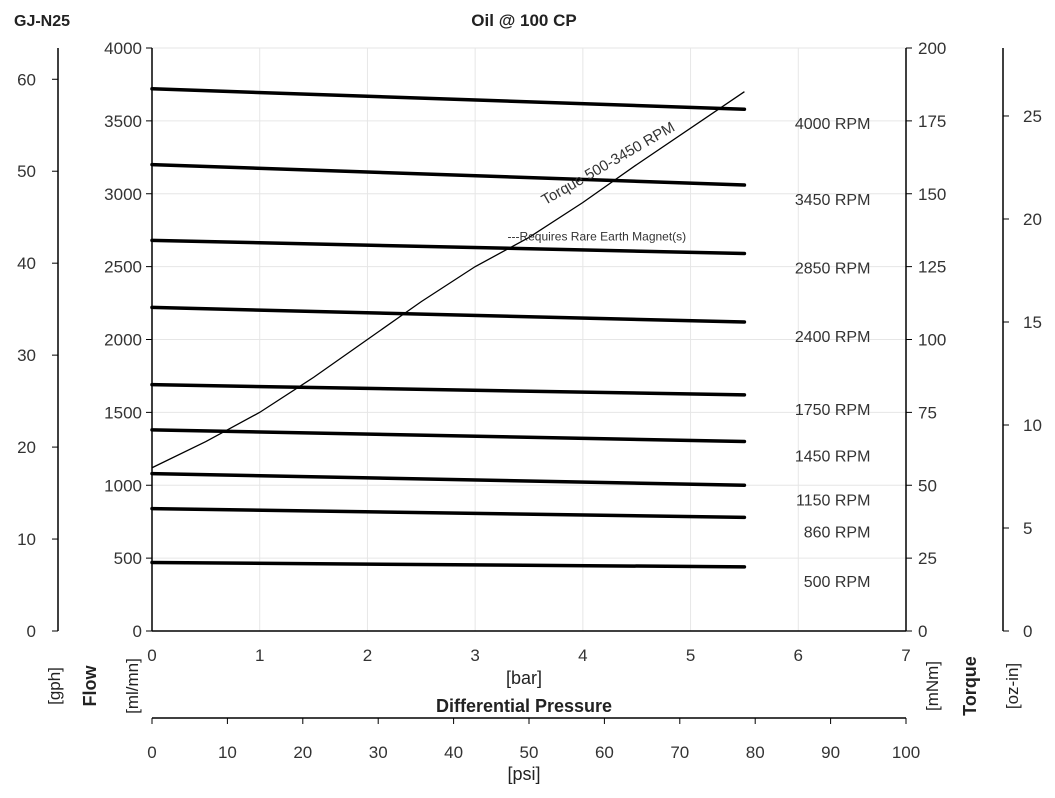  What do you see at coordinates (837, 582) in the screenshot?
I see `rpm-series-label: 500 RPM` at bounding box center [837, 582].